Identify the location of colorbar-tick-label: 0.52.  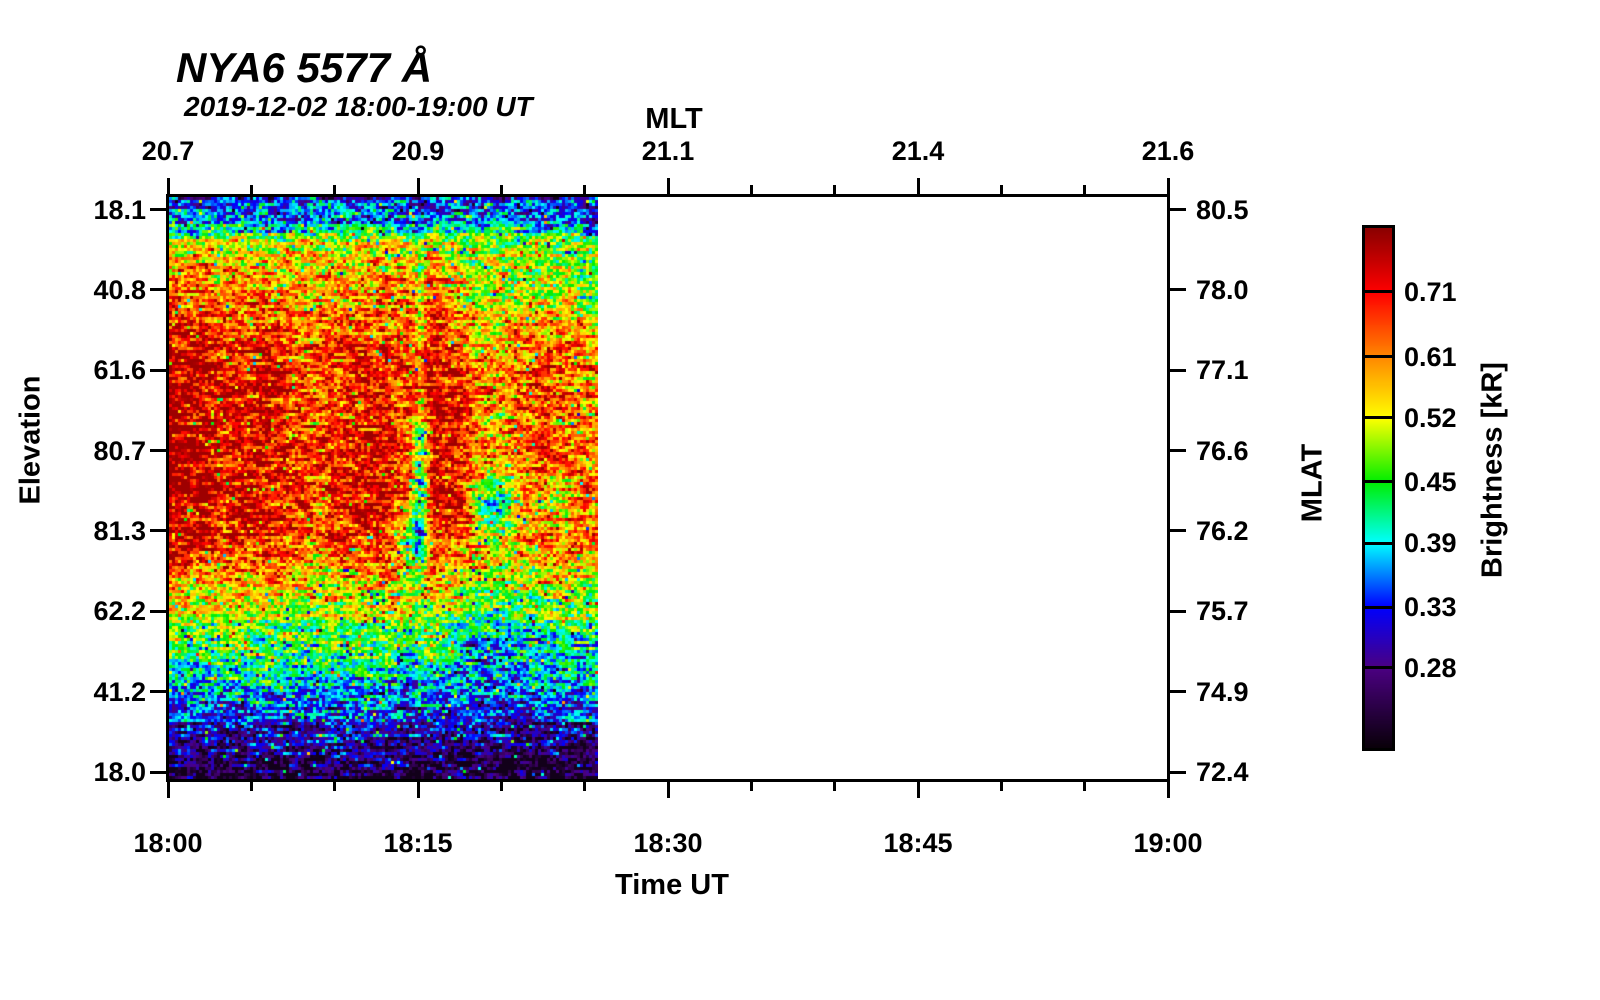
(1430, 417).